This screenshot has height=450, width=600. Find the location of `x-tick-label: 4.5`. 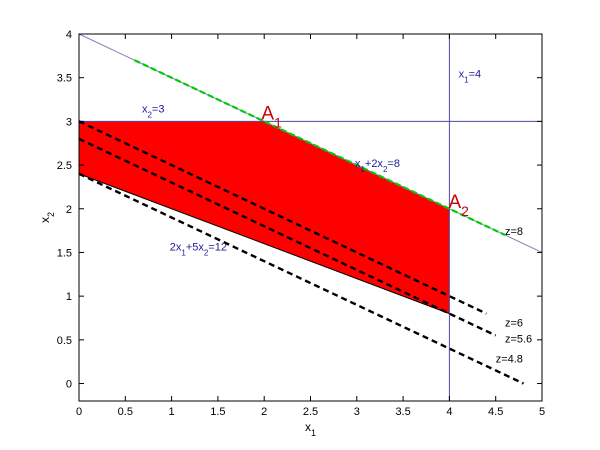

x-tick-label: 4.5 is located at coordinates (495, 412).